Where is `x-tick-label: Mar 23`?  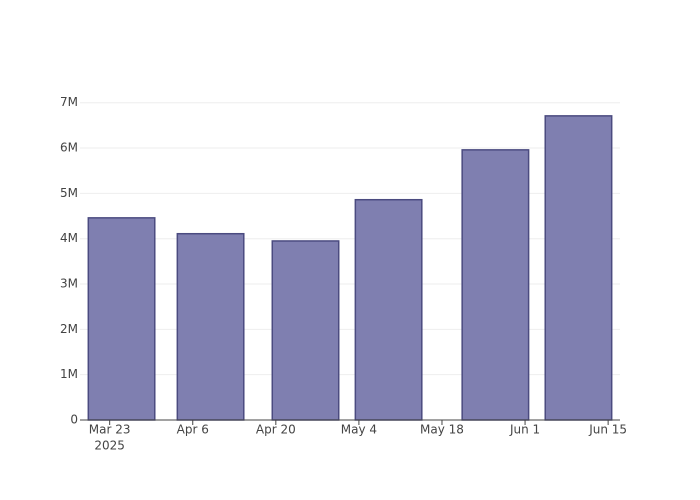
x-tick-label: Mar 23 is located at coordinates (110, 430).